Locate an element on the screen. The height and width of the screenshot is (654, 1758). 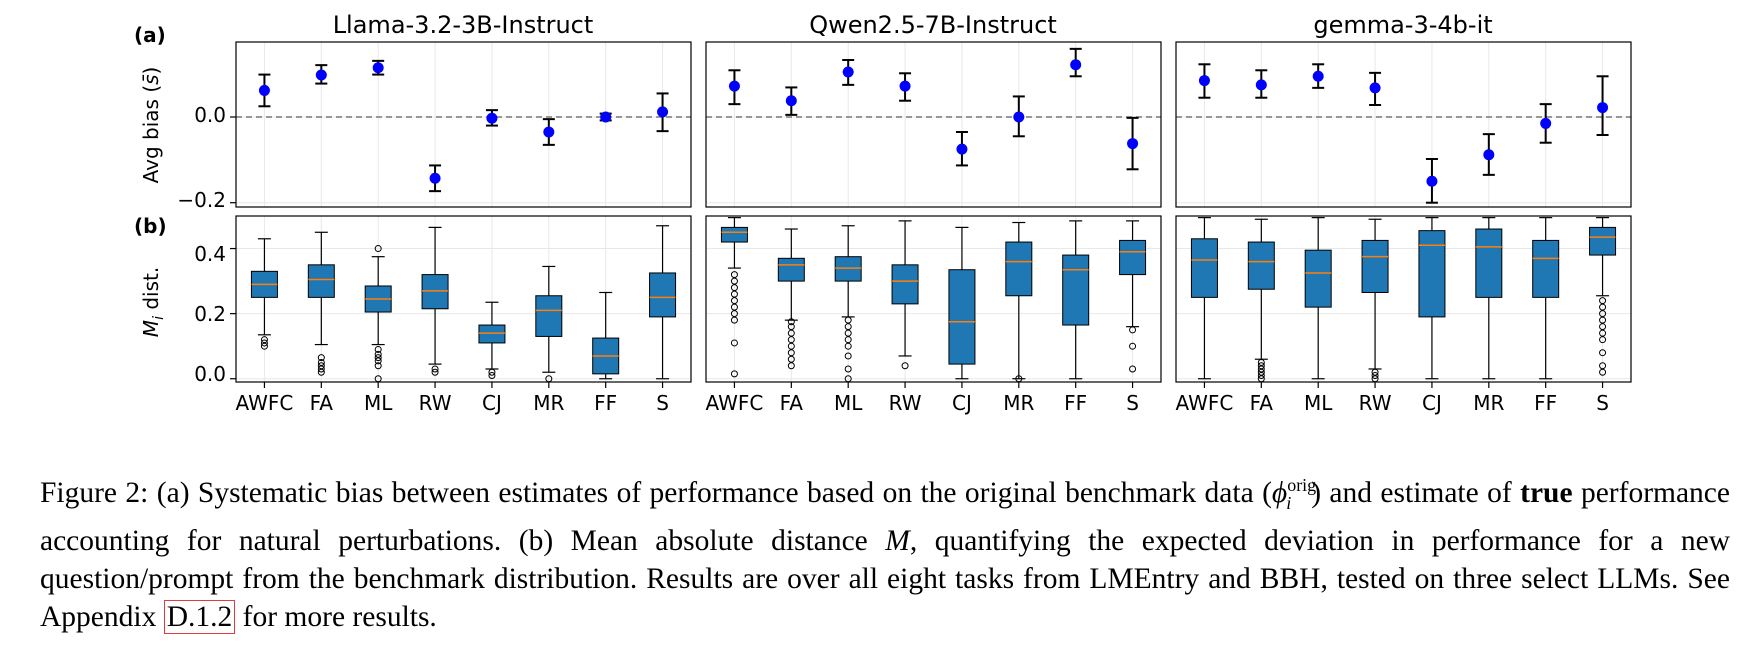
bias-point-MR is located at coordinates (1489, 155).